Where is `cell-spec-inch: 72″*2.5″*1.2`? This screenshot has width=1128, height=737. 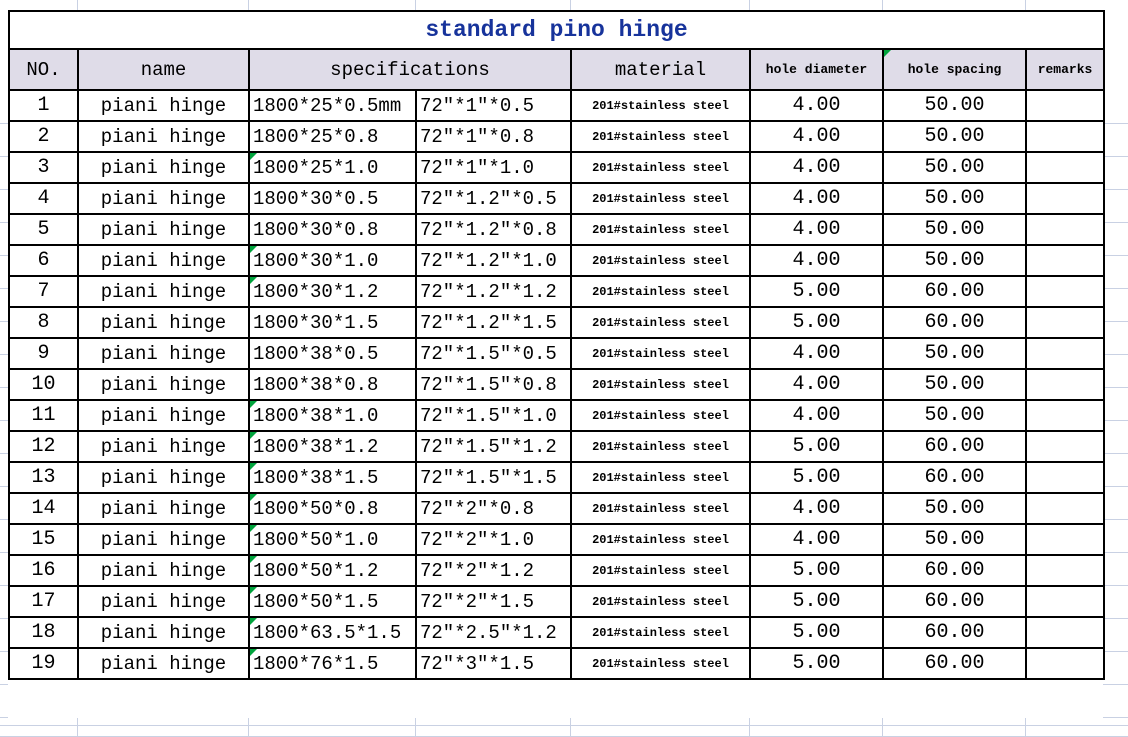
cell-spec-inch: 72″*2.5″*1.2 is located at coordinates (493, 632).